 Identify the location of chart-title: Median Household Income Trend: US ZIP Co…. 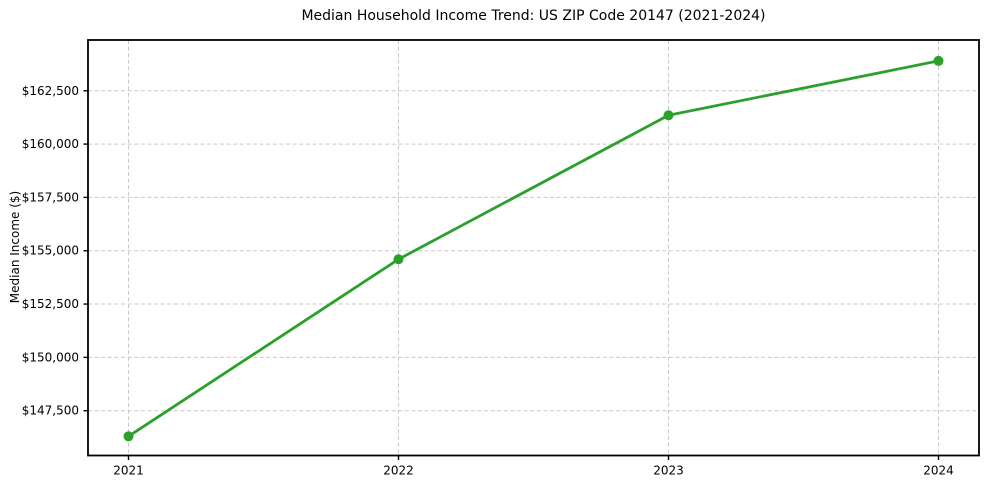
(533, 16).